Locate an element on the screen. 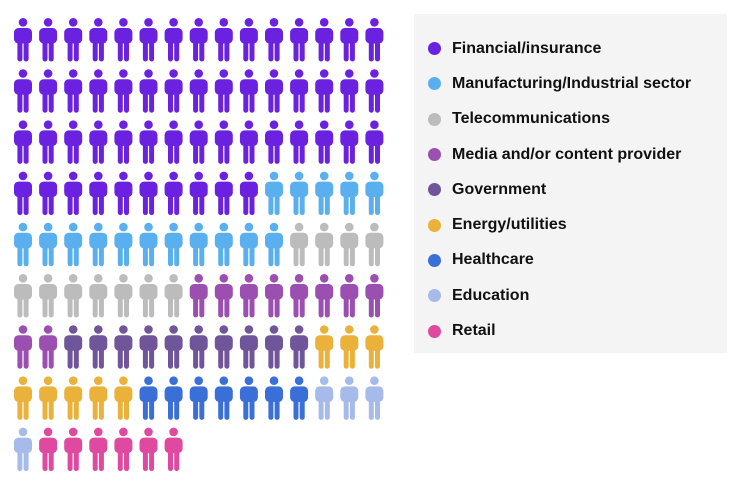  legend-item-healthcare: Healthcare is located at coordinates (570, 260).